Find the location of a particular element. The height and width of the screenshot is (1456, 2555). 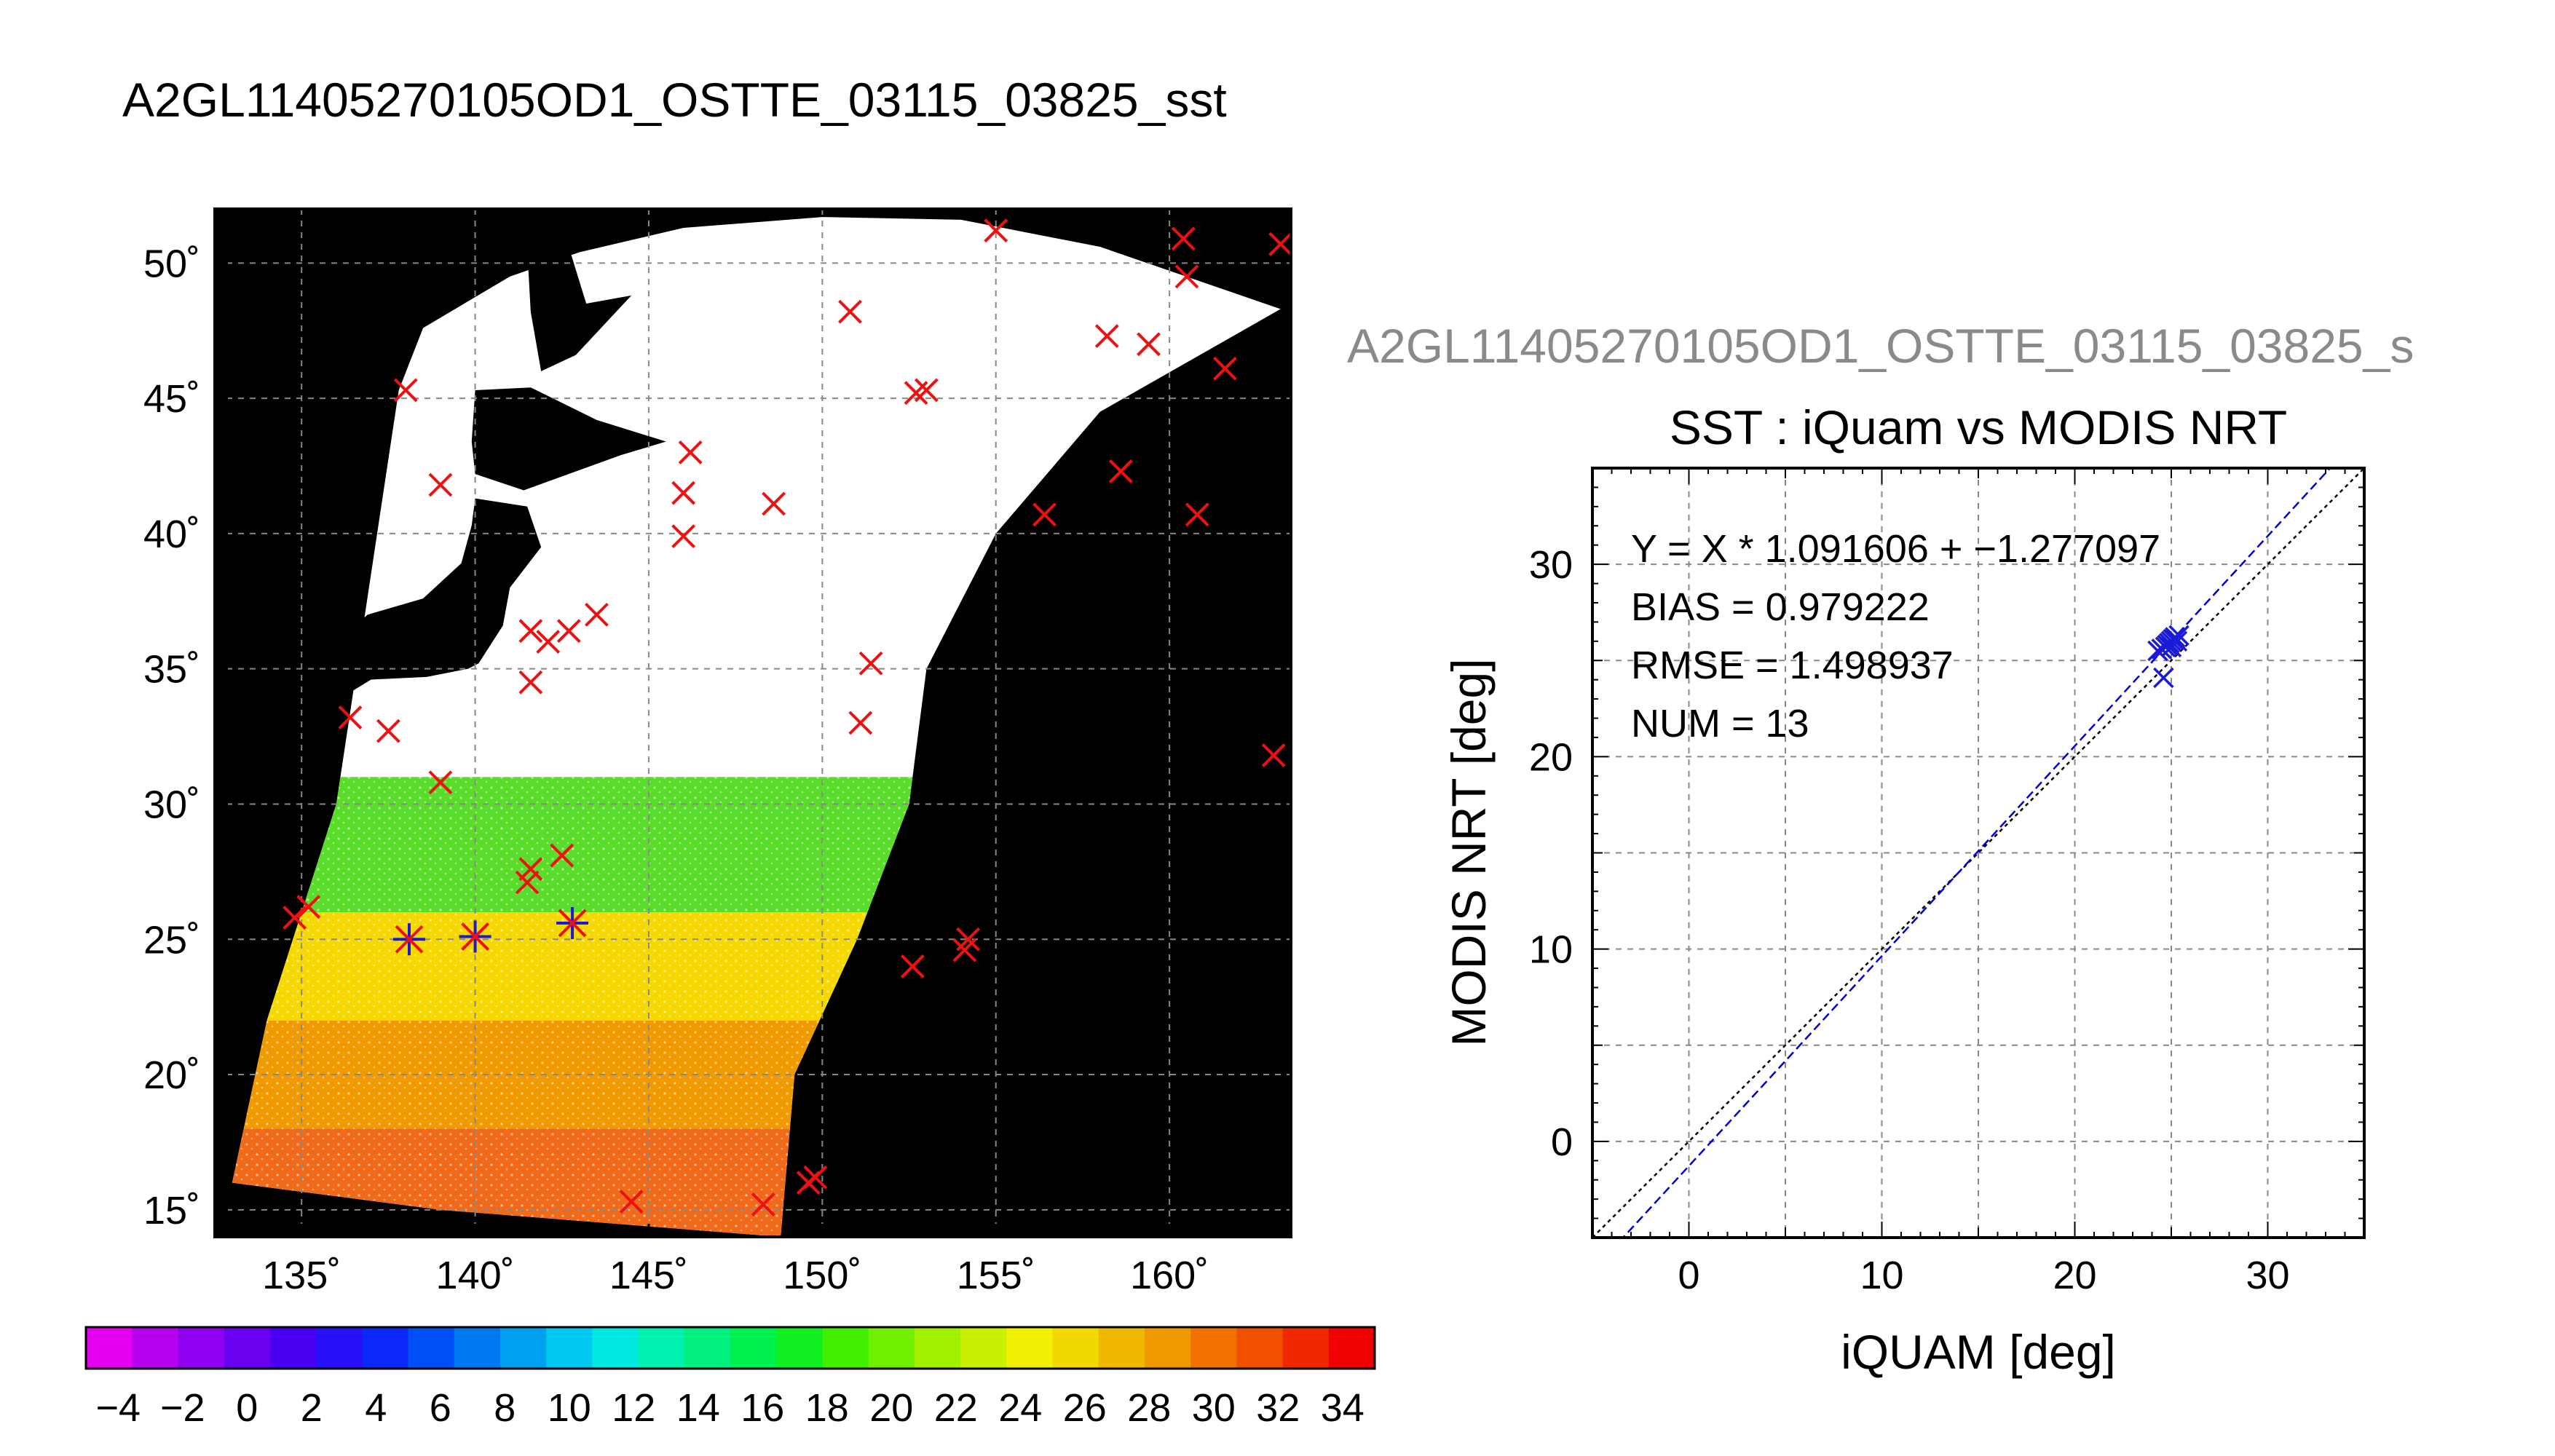

scatter-x-tick-label: 30 is located at coordinates (2267, 1275).